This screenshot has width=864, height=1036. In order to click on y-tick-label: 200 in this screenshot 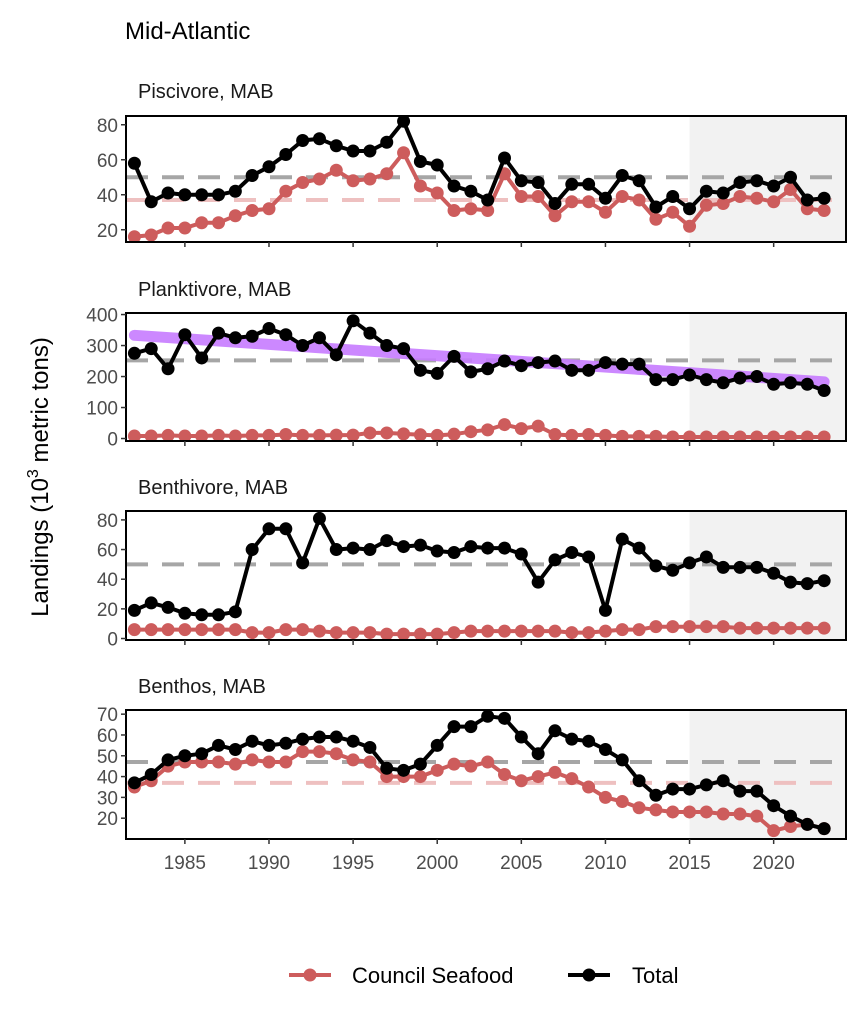, I will do `click(102, 378)`.